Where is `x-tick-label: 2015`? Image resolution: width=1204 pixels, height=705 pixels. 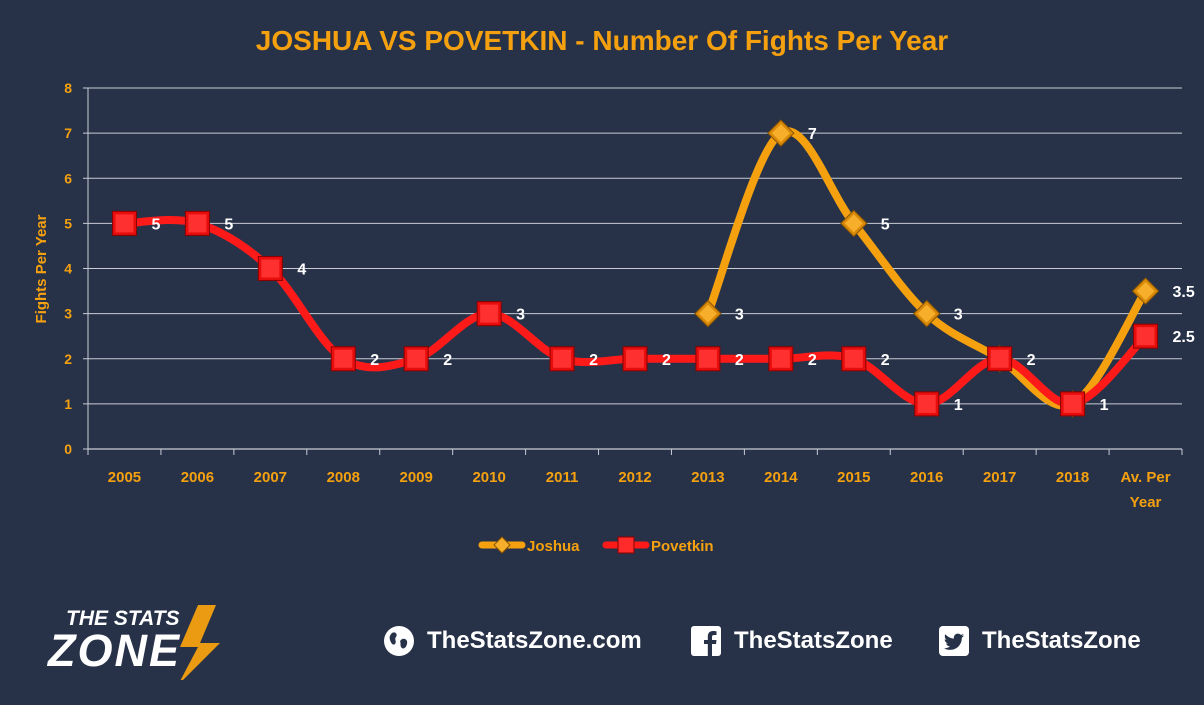 x-tick-label: 2015 is located at coordinates (853, 477).